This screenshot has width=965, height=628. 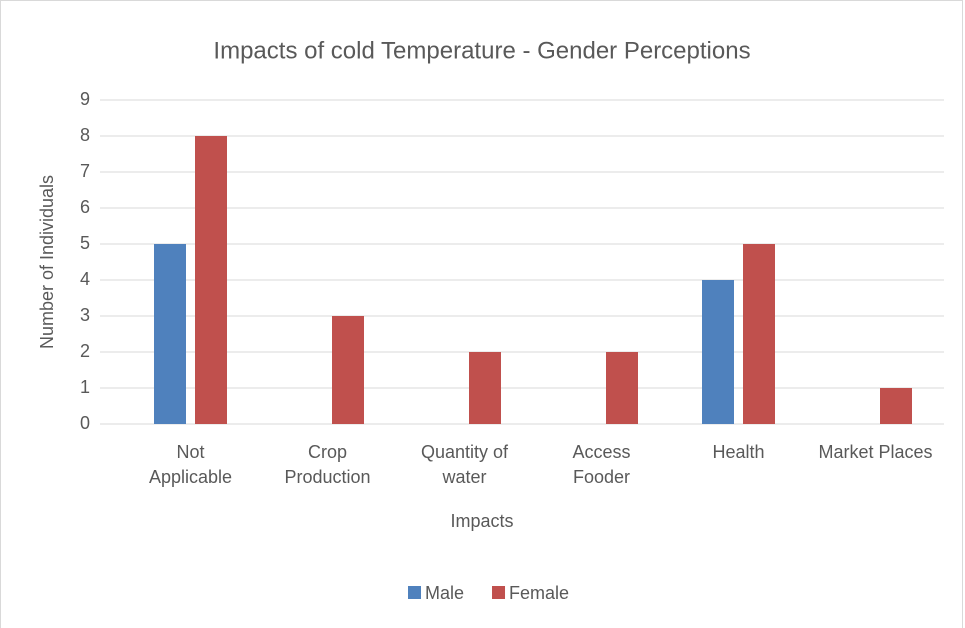 What do you see at coordinates (464, 464) in the screenshot?
I see `x-tick-label: Quantity of water` at bounding box center [464, 464].